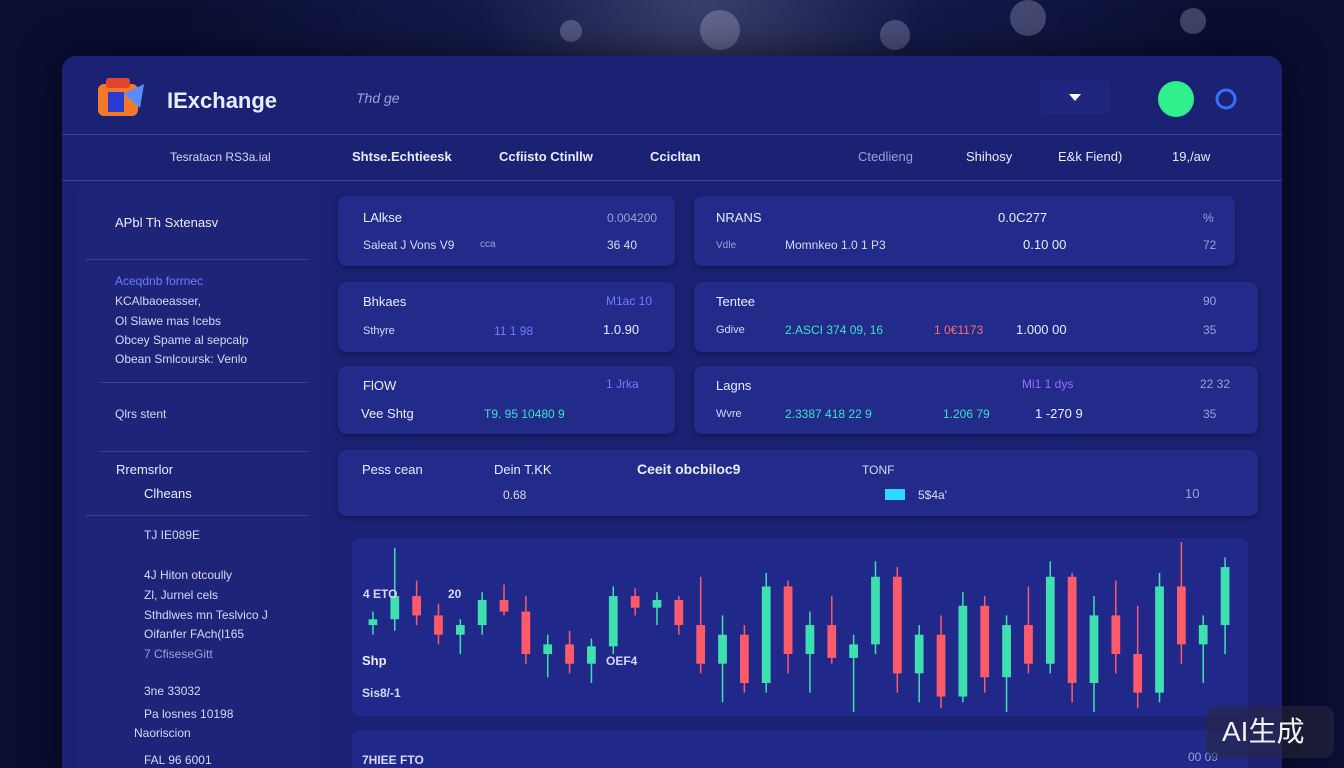 The height and width of the screenshot is (768, 1344). I want to click on card-value: 22 32, so click(1215, 384).